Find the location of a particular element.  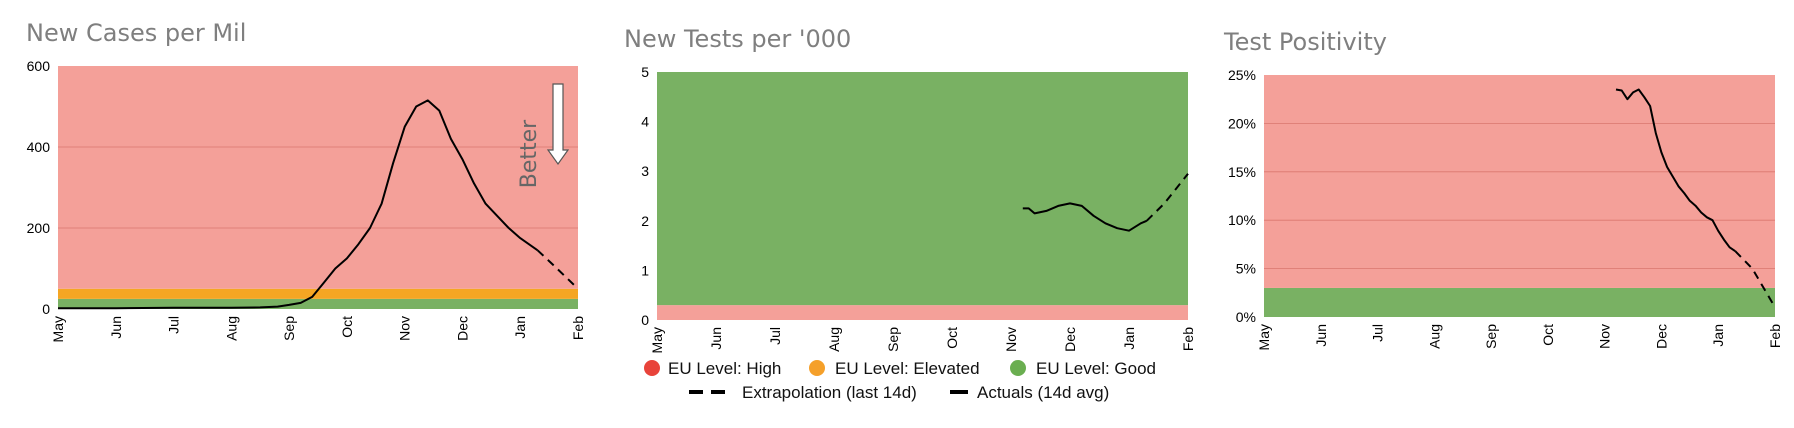

y-tick-label: 2 is located at coordinates (645, 221).